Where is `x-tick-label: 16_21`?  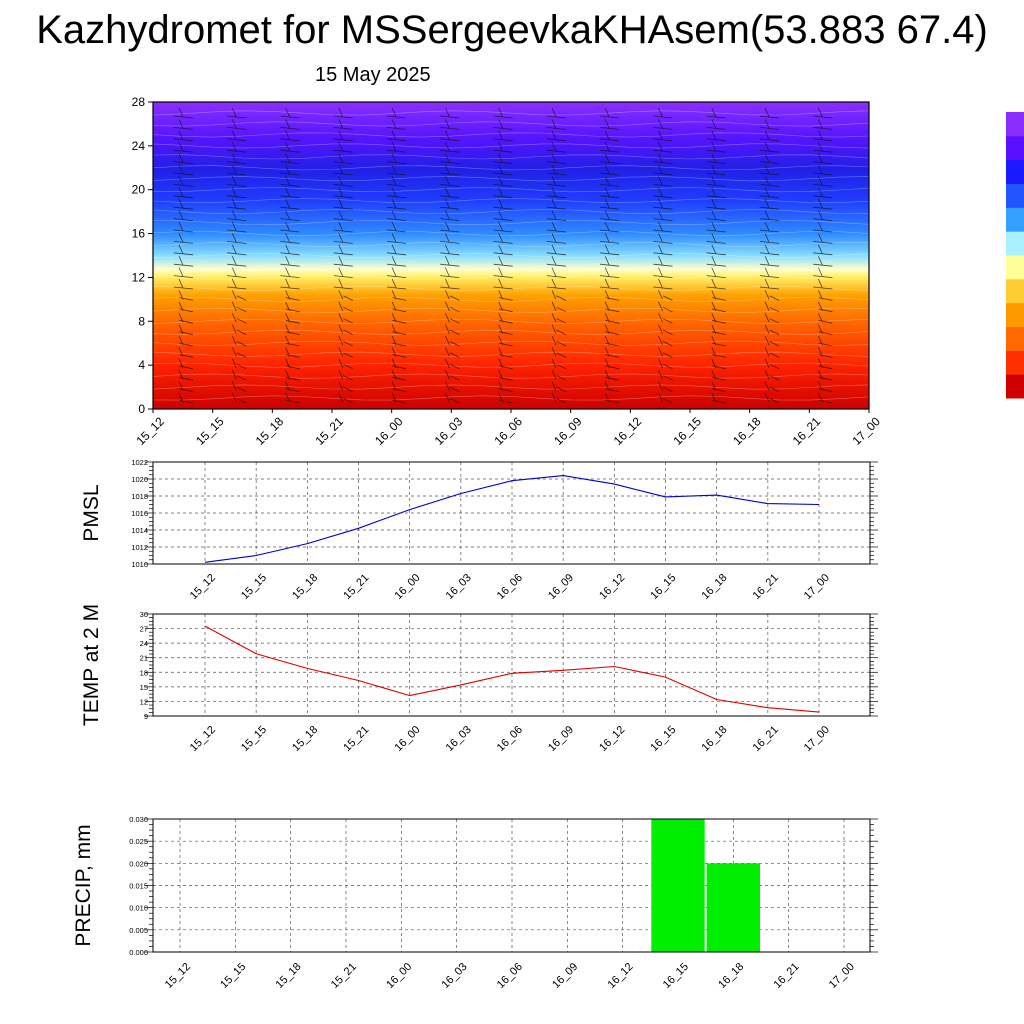
x-tick-label: 16_21 is located at coordinates (807, 431).